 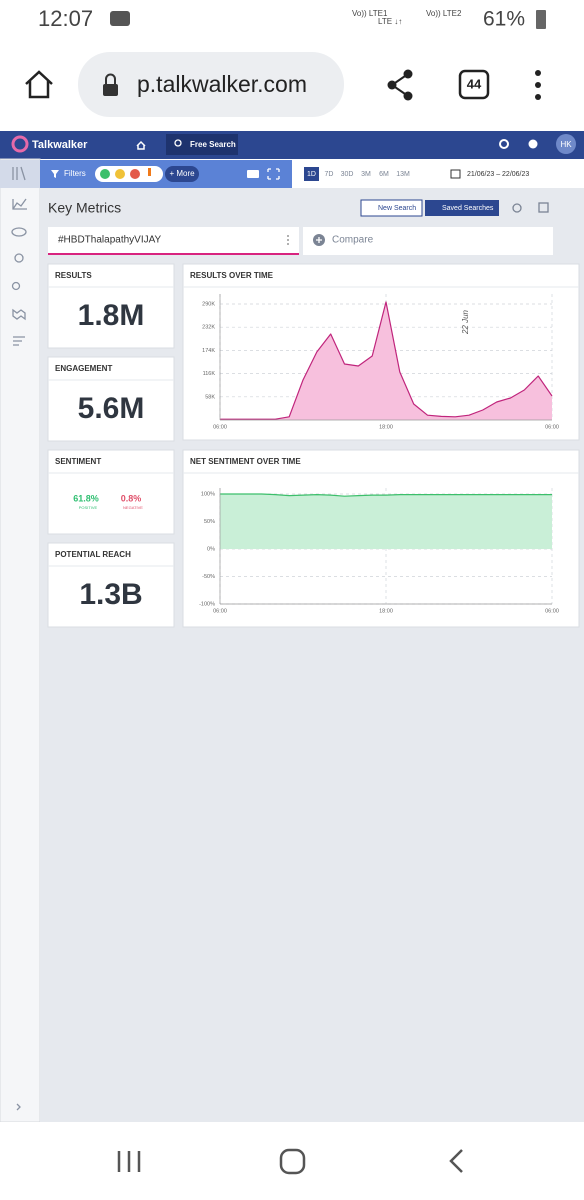 I want to click on y-tick-label: 232K, so click(x=208, y=328).